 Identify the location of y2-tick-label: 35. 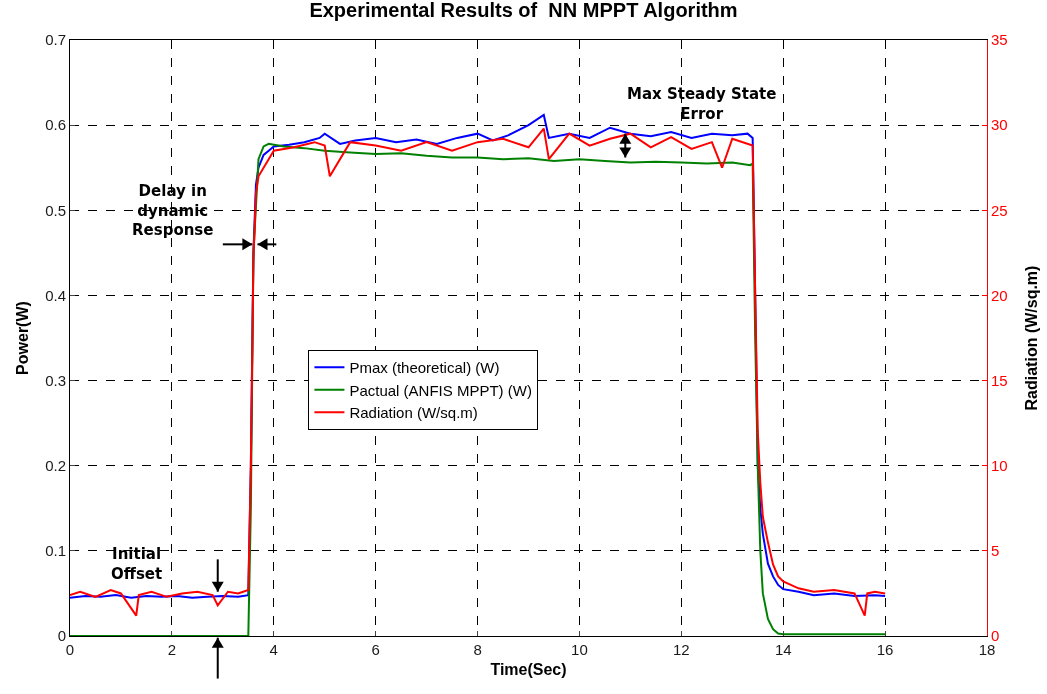
(999, 40).